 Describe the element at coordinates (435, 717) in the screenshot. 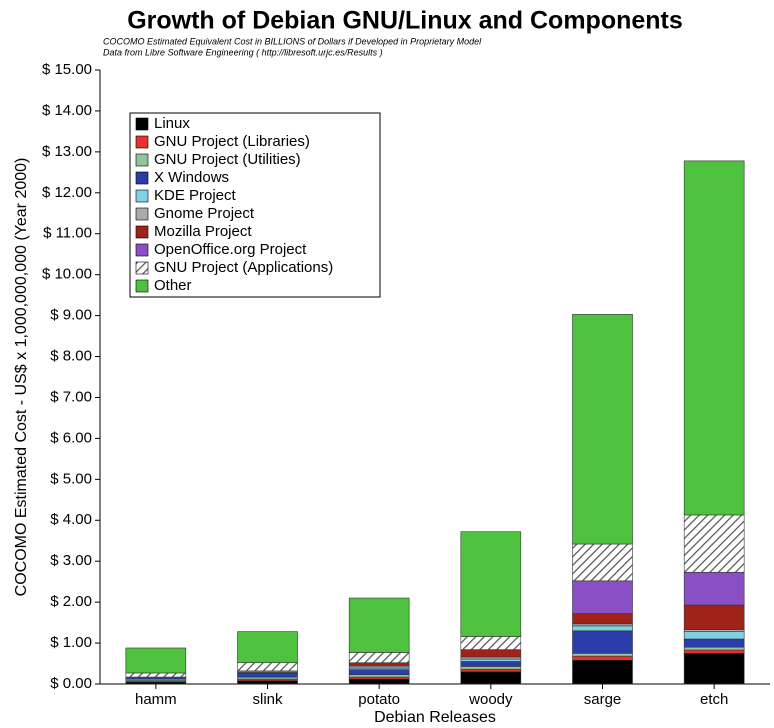

I see `x-axis-label: Debian Releases` at that location.